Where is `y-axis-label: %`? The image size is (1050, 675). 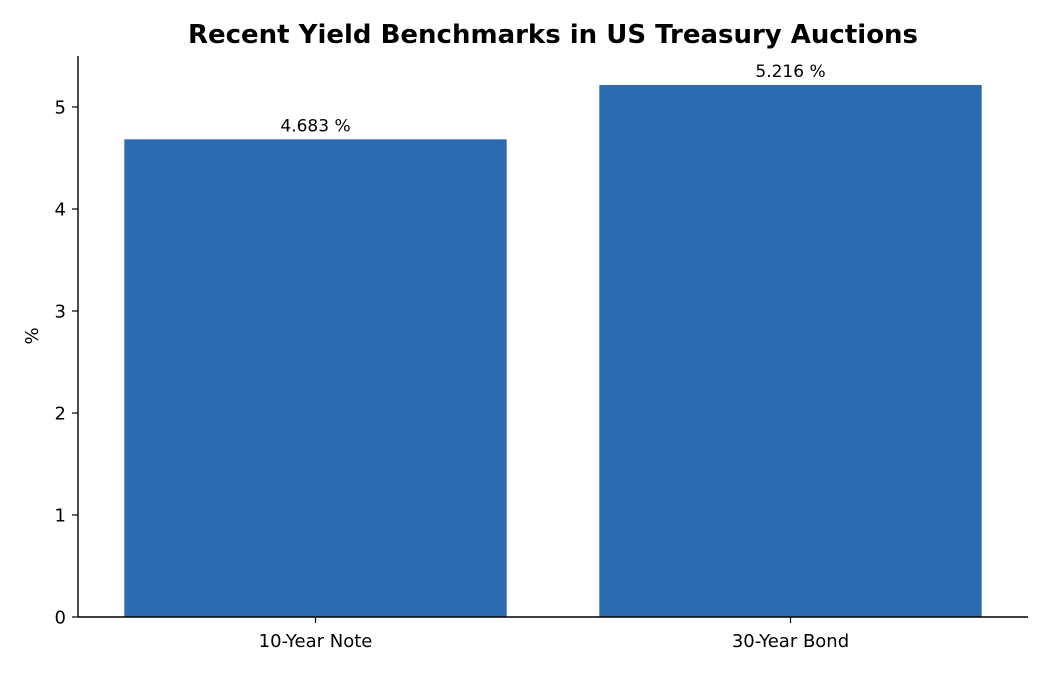
y-axis-label: % is located at coordinates (32, 335).